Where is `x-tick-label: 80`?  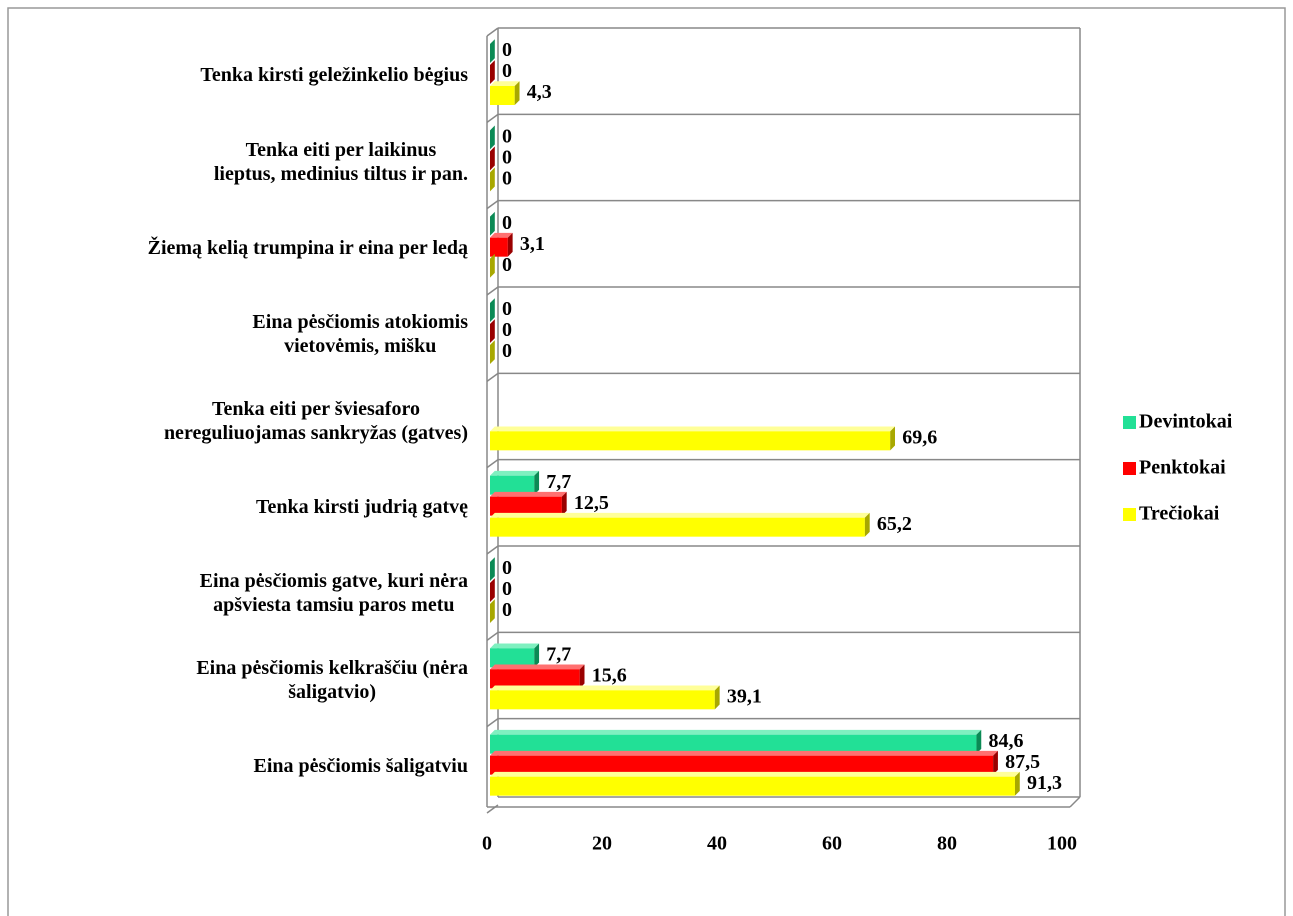
x-tick-label: 80 is located at coordinates (947, 844).